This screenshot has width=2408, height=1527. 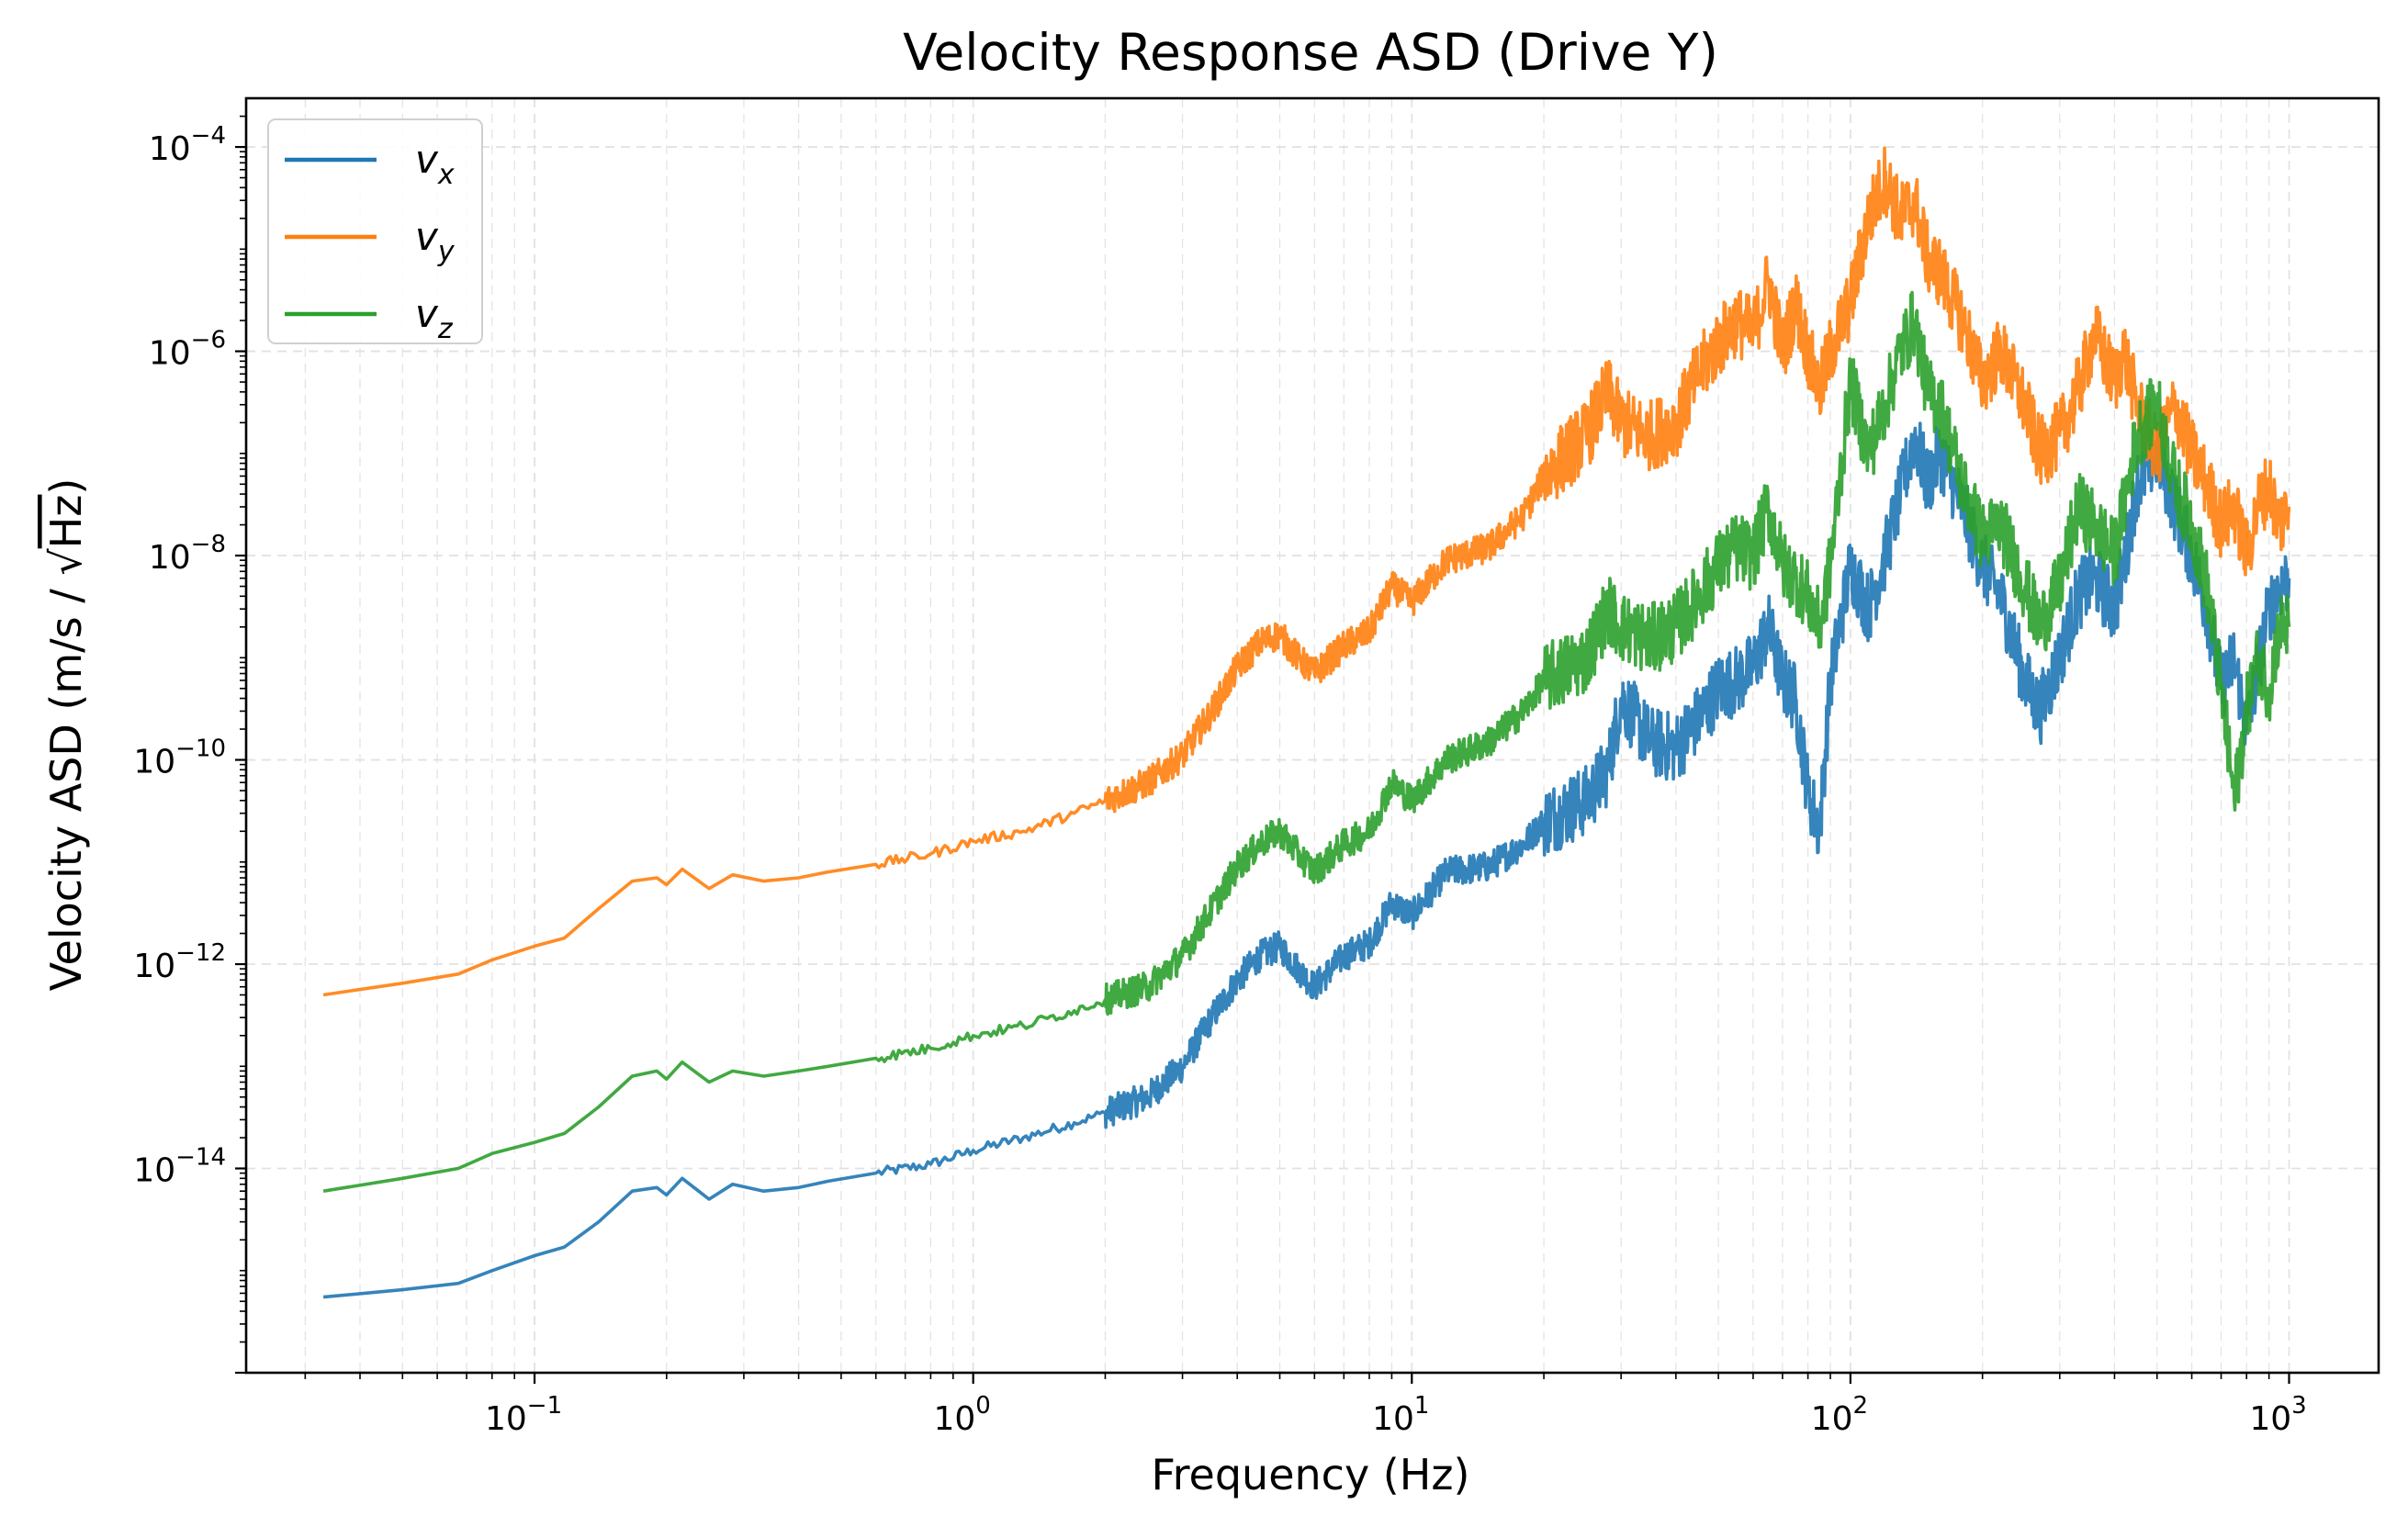 I want to click on y-tick-exponent: −12, so click(x=201, y=953).